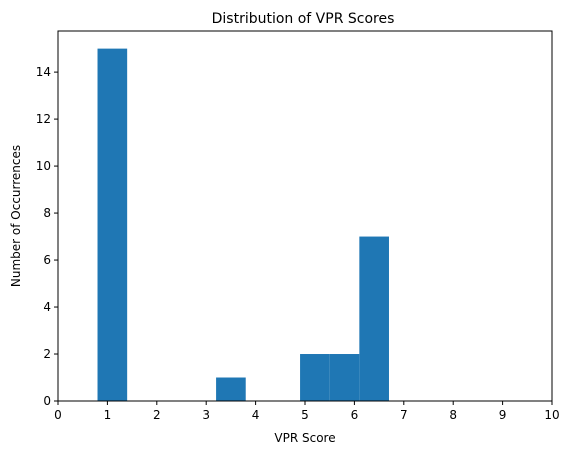 The width and height of the screenshot is (571, 460). What do you see at coordinates (303, 19) in the screenshot?
I see `chart-title: Distribution of VPR Scores` at bounding box center [303, 19].